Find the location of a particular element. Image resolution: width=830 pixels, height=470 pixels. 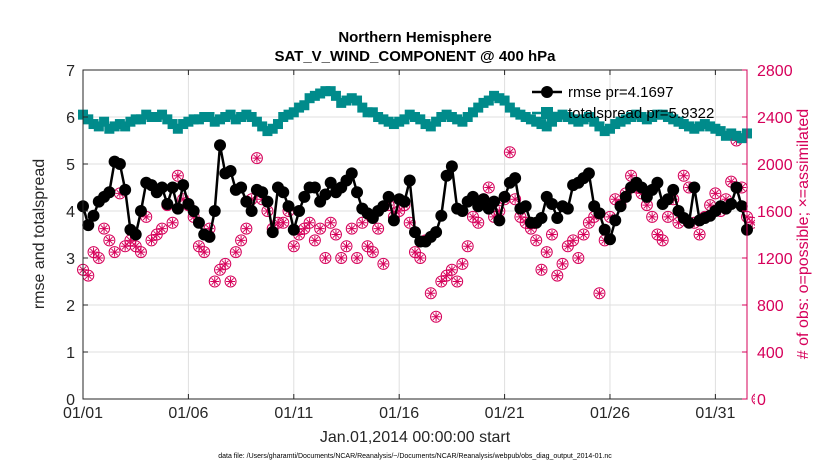

x-tick-label: 01/31 is located at coordinates (715, 413).